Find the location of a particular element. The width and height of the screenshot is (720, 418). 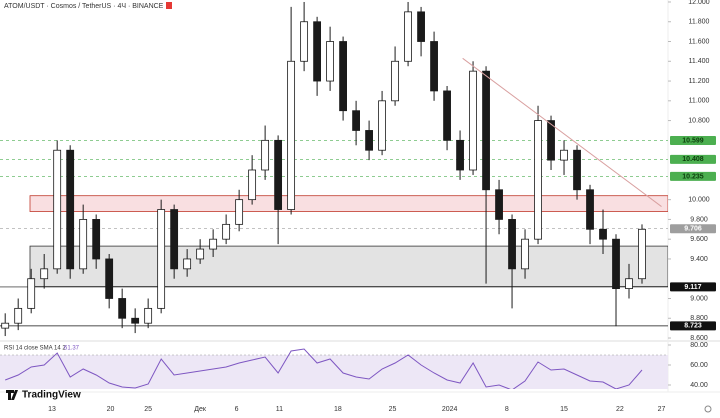

rsi-line is located at coordinates (324, 368).